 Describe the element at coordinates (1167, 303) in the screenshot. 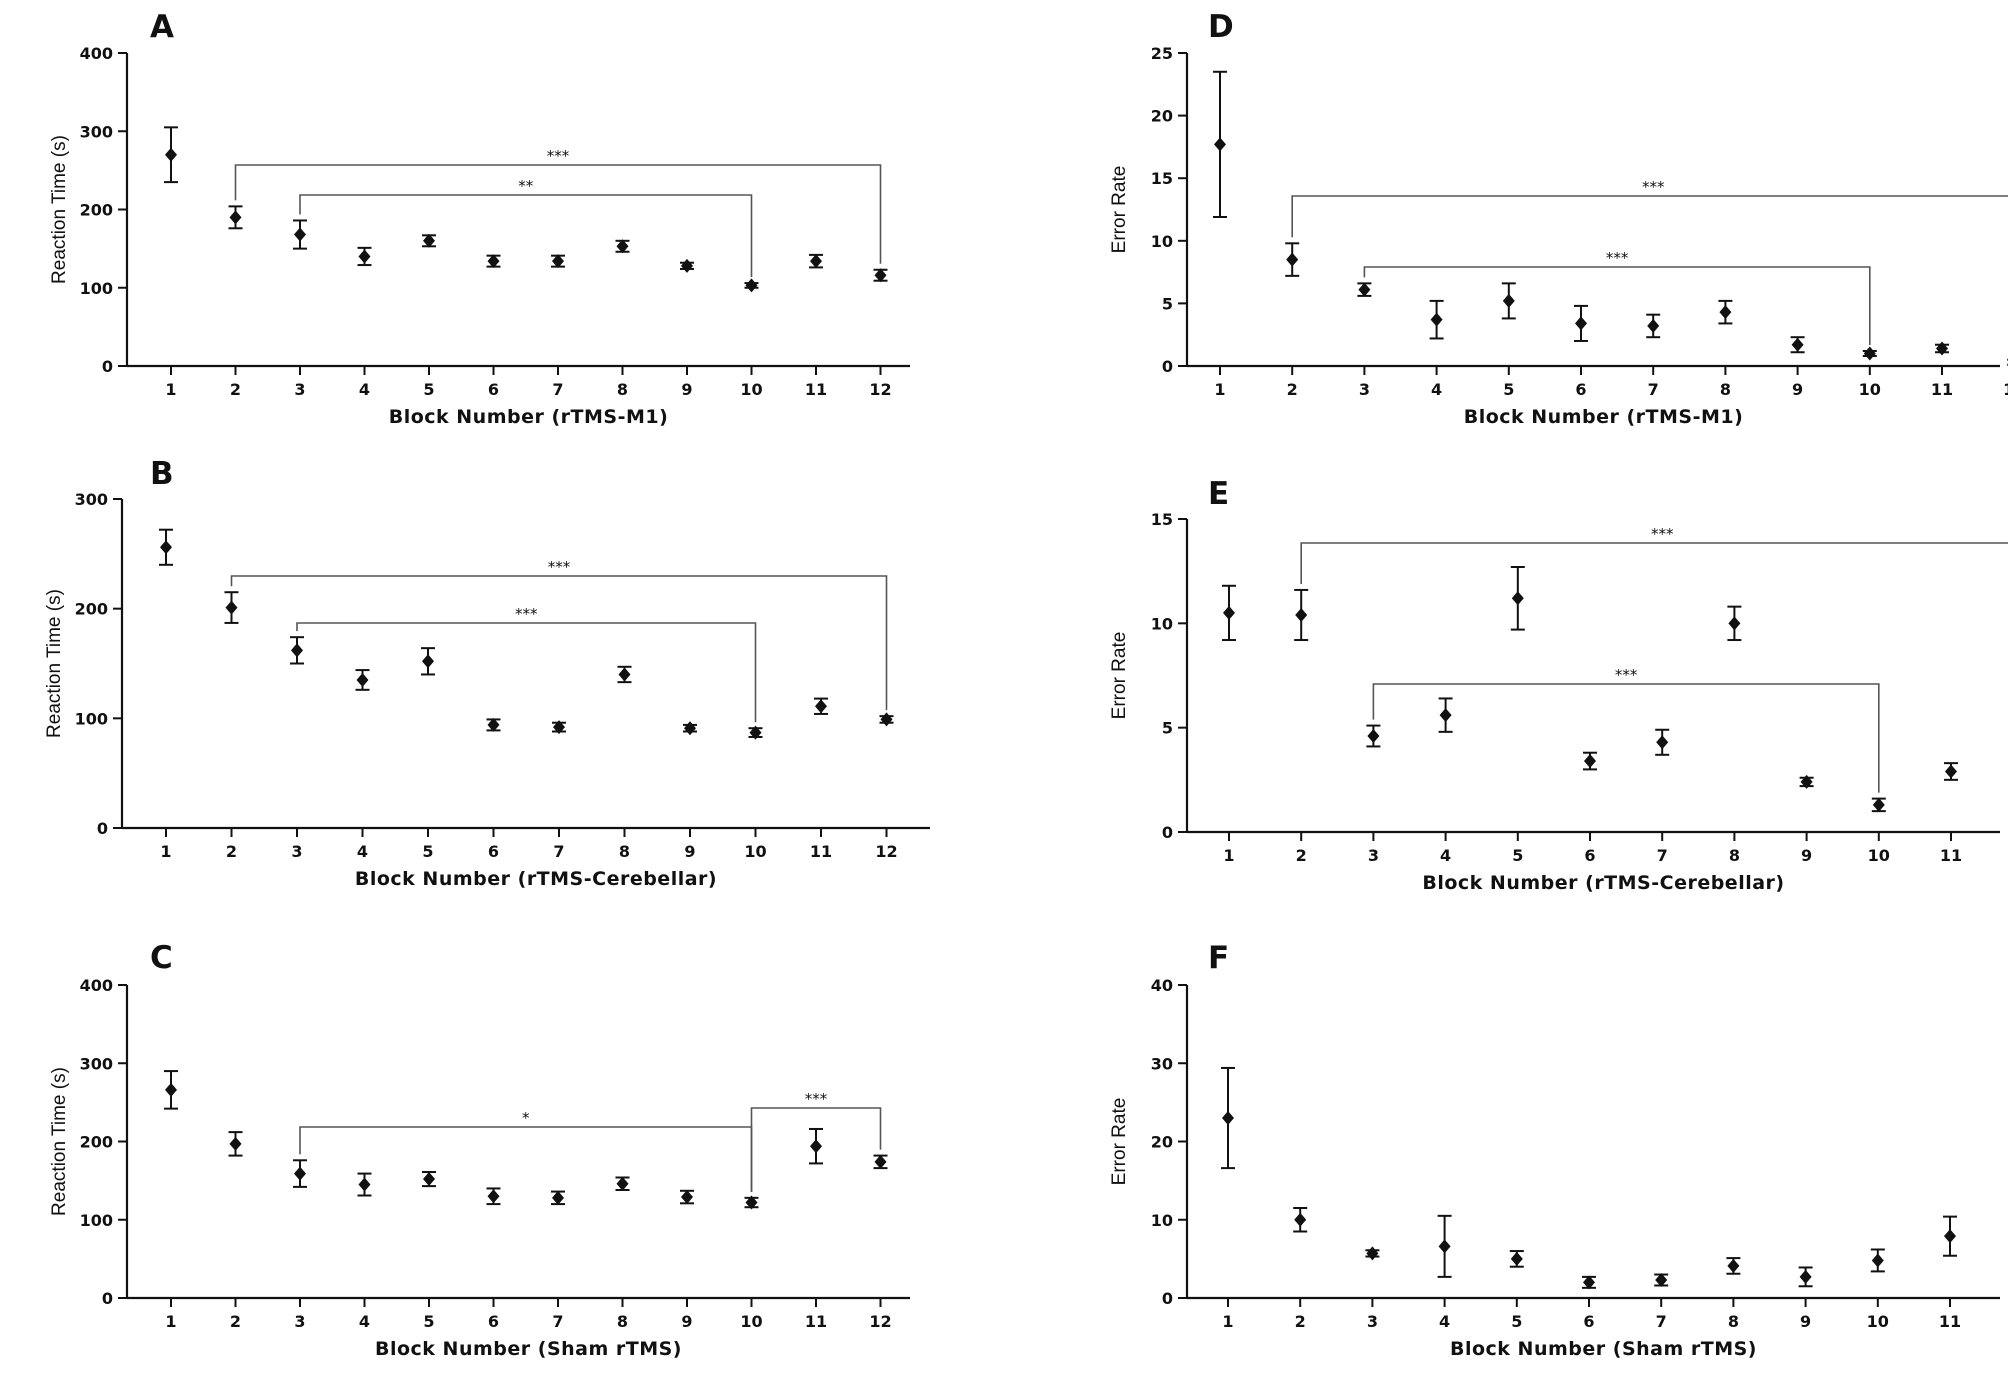

I see `y-tick-label: 5` at that location.